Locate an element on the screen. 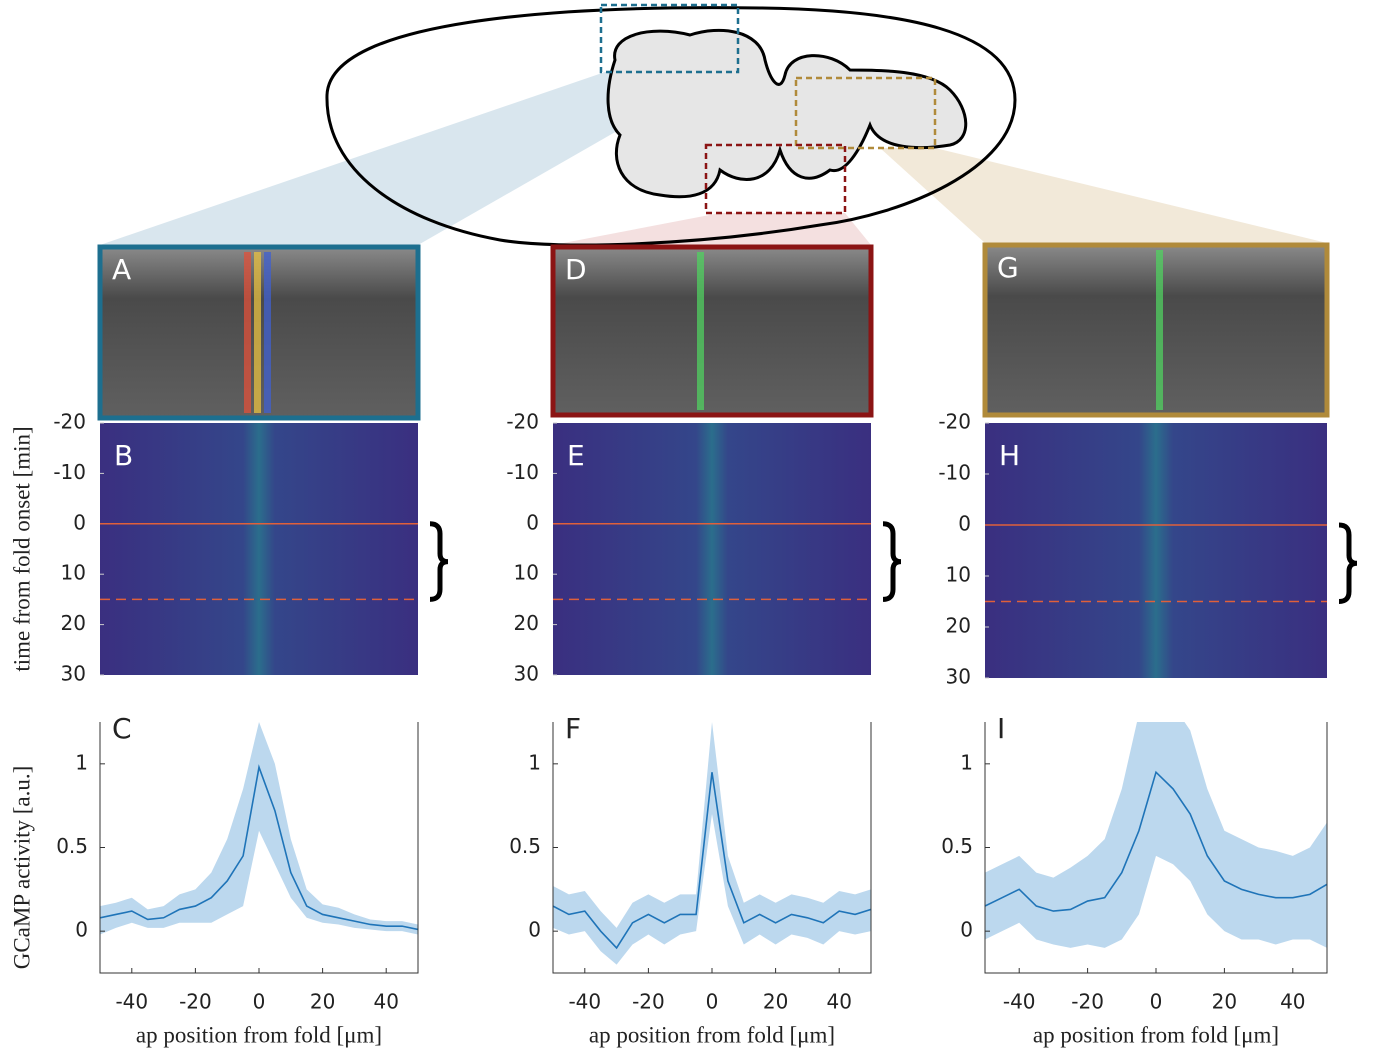 This screenshot has width=1375, height=1055. panel-label: E is located at coordinates (576, 455).